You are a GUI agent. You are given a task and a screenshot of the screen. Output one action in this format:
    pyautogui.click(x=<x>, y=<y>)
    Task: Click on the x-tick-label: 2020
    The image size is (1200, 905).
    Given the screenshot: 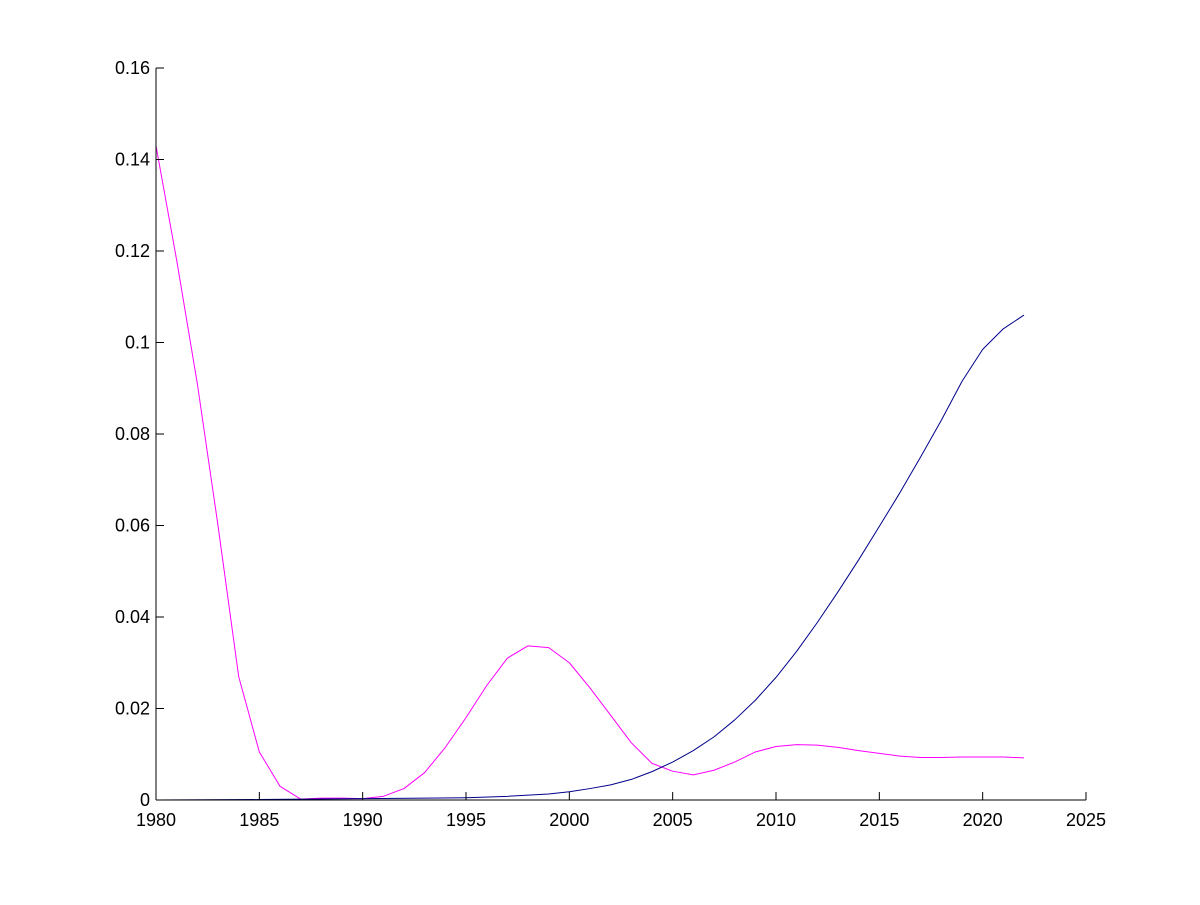 What is the action you would take?
    pyautogui.click(x=983, y=820)
    